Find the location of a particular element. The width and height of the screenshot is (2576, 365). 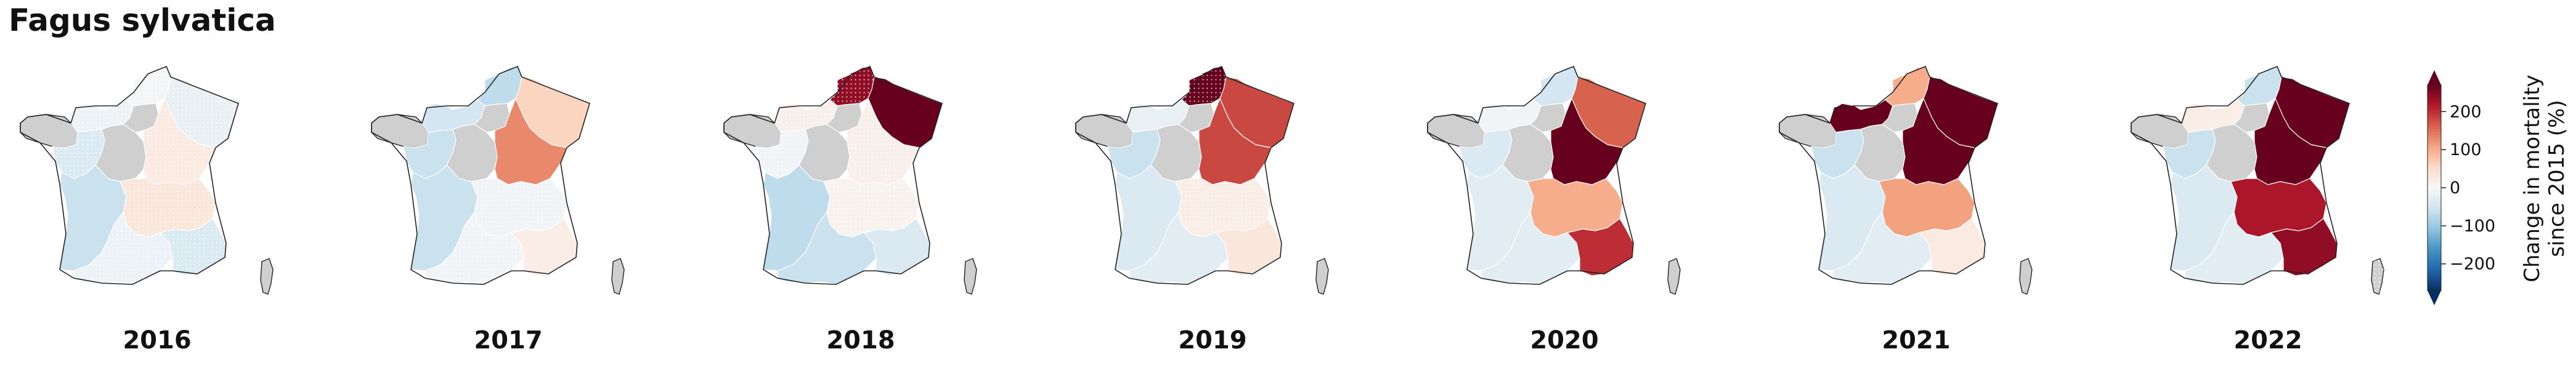

colorbar-extend-bottom is located at coordinates (2434, 298).